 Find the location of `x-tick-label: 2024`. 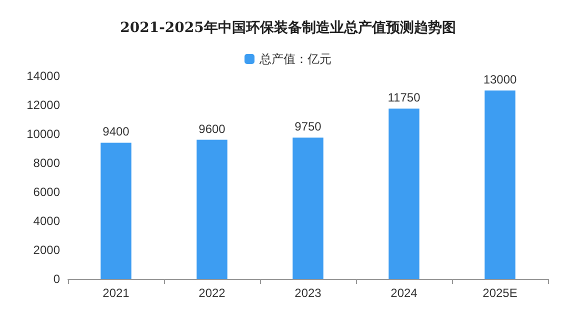

x-tick-label: 2024 is located at coordinates (404, 293).